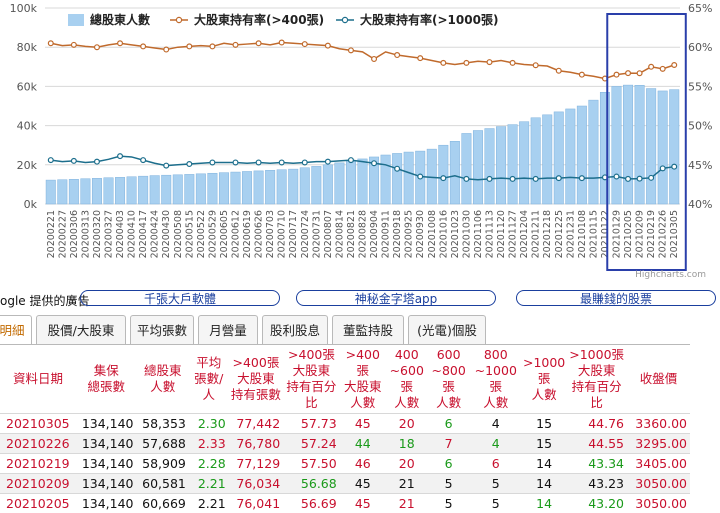 The height and width of the screenshot is (513, 720). Describe the element at coordinates (16, 329) in the screenshot. I see `tab-details: 明細` at that location.